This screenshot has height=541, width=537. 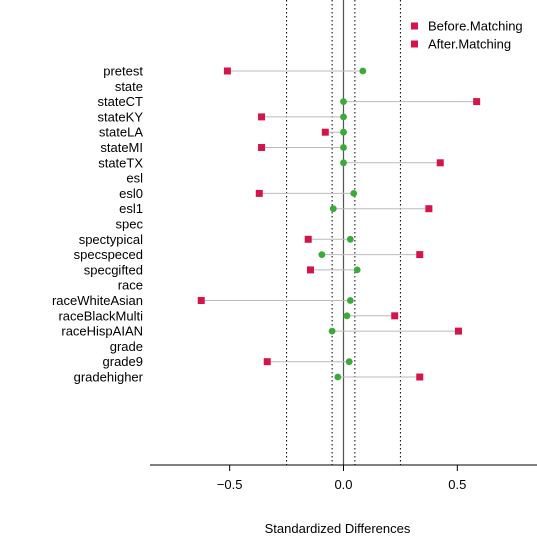 I want to click on x-axis-title: Standardized Differences, so click(x=338, y=528).